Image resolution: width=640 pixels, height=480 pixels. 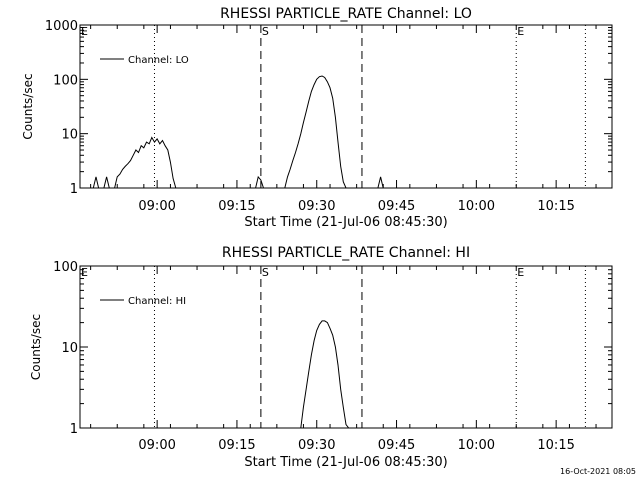 What do you see at coordinates (69, 348) in the screenshot?
I see `chart-2-y-tick-label: 10` at bounding box center [69, 348].